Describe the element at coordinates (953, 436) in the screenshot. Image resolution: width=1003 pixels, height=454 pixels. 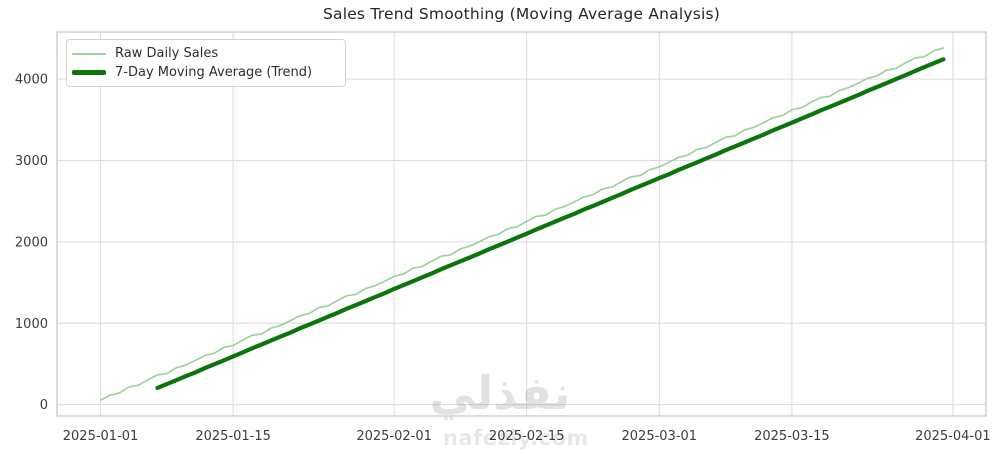
I see `x-tick-label: 2025-04-01` at that location.